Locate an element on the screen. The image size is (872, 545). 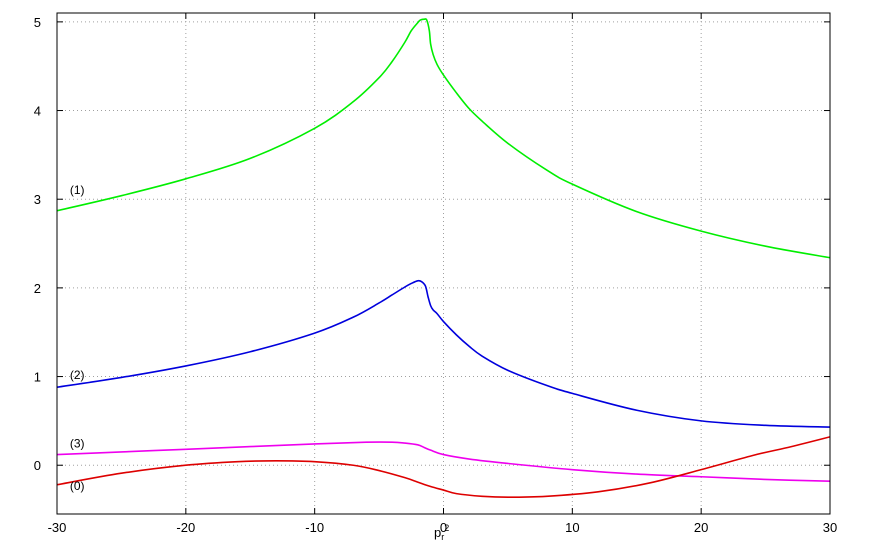
x-tick-label: 30 is located at coordinates (830, 527).